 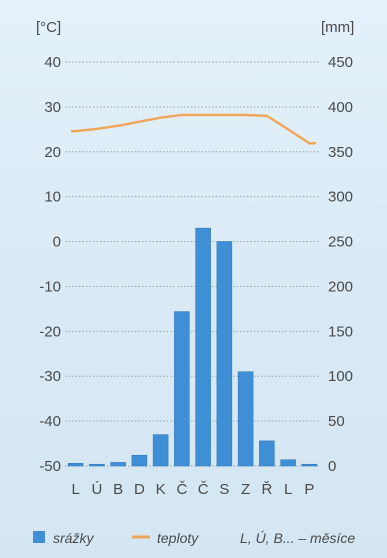 I want to click on right-tick-label-3: 300, so click(x=340, y=197).